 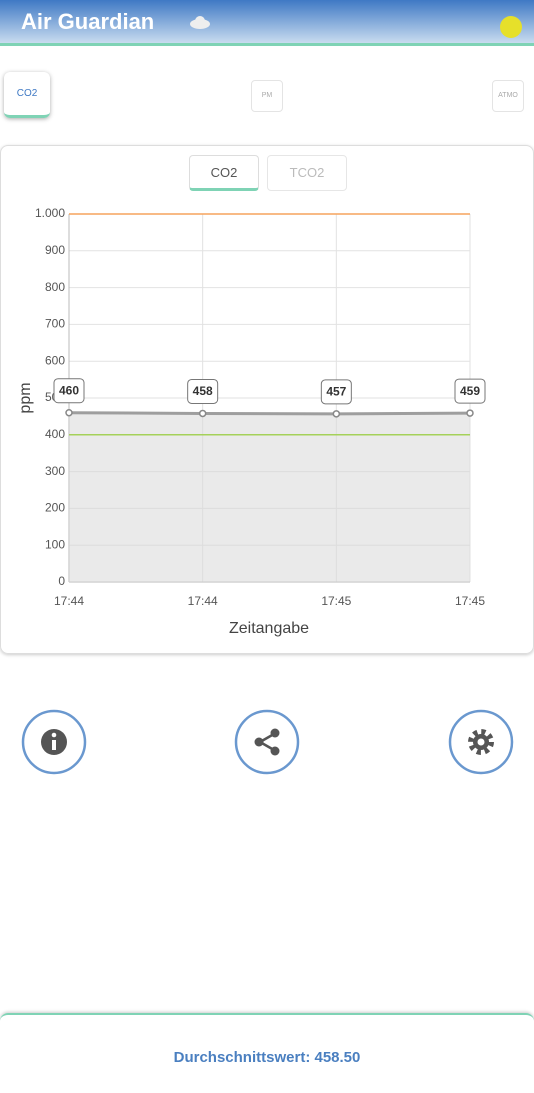 I want to click on y-tick-label: 600, so click(x=55, y=360).